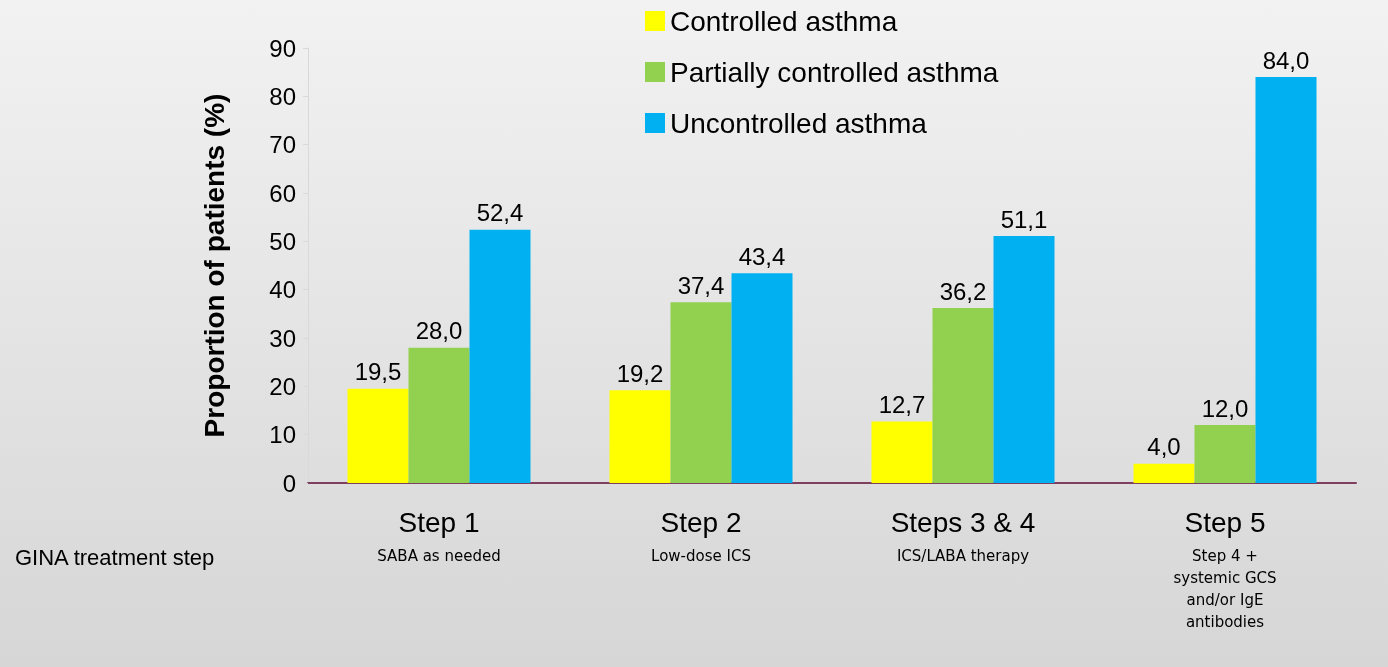 This screenshot has width=1388, height=667. What do you see at coordinates (282, 290) in the screenshot?
I see `y-tick-label: 40` at bounding box center [282, 290].